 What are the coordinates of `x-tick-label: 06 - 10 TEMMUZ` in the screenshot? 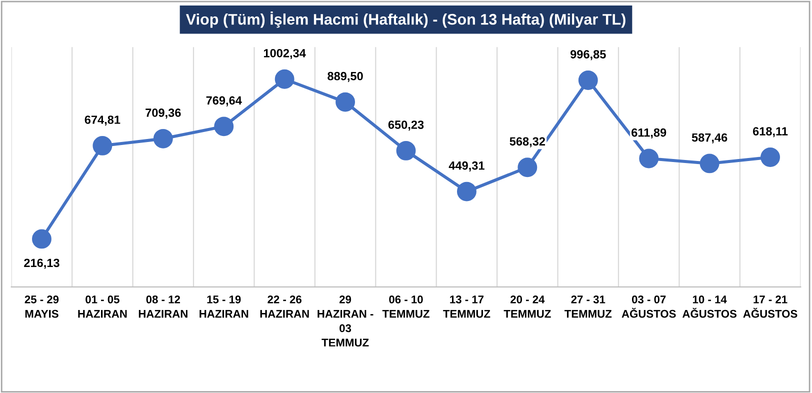 It's located at (406, 307).